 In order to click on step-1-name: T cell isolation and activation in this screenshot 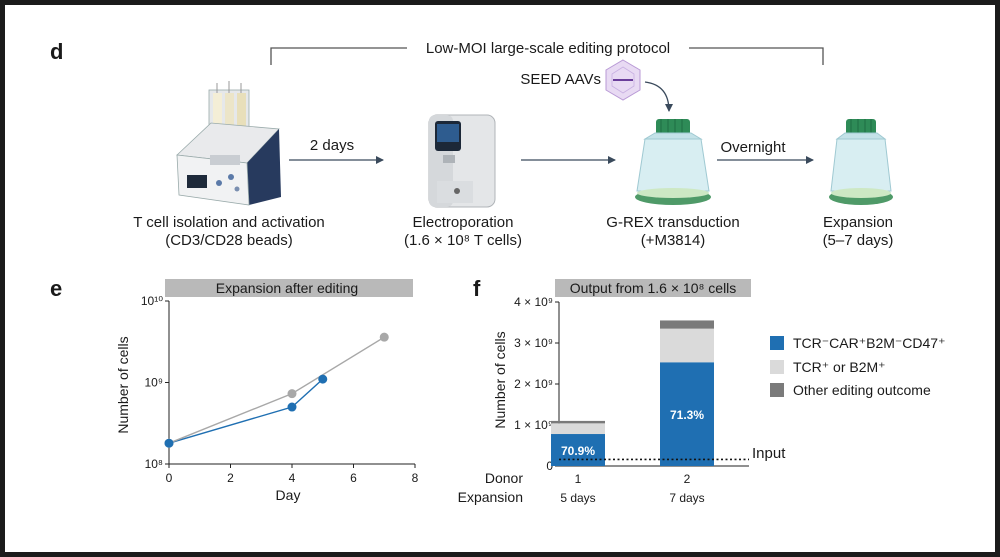, I will do `click(229, 222)`.